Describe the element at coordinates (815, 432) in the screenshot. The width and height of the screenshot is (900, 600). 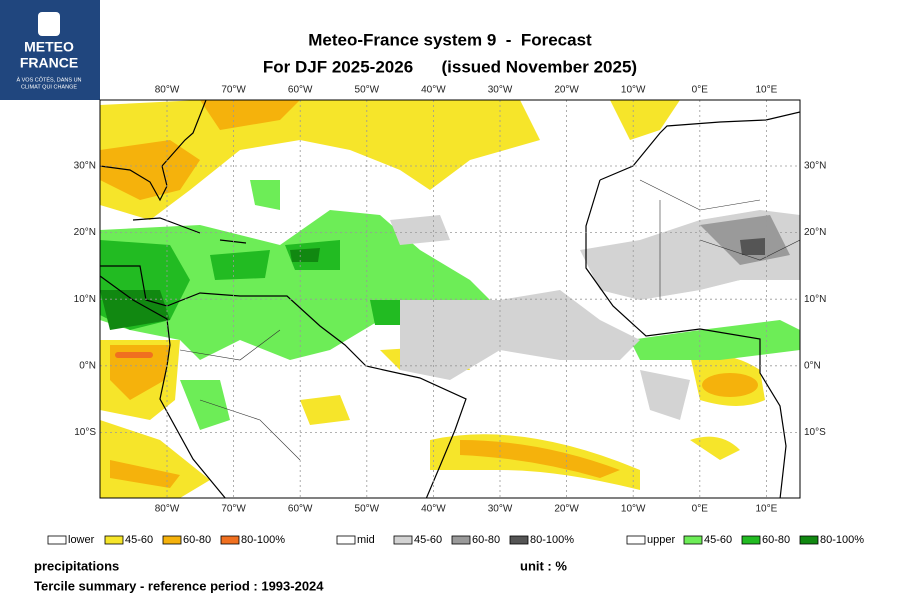
I see `lat-label-right: 10°S` at that location.